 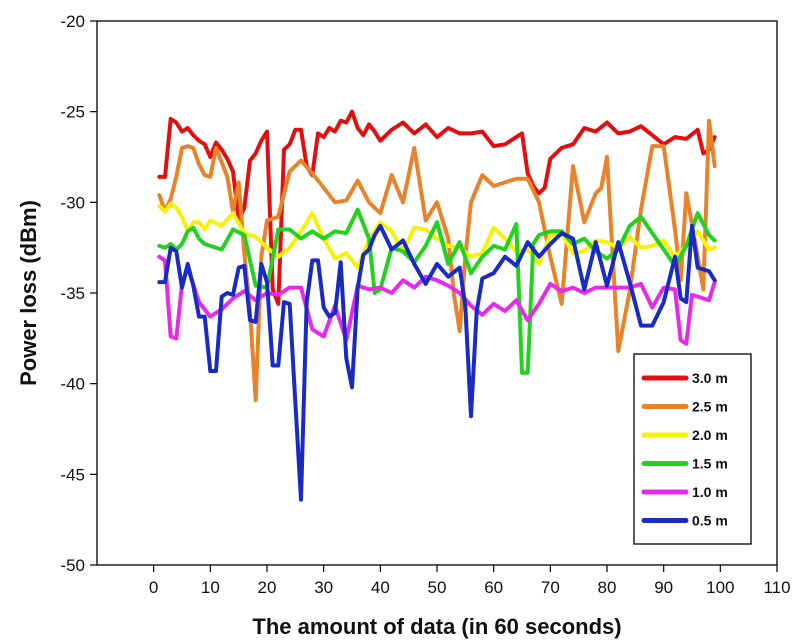 I want to click on x-axis-title: The amount of data (in 60 seconds), so click(x=436, y=626).